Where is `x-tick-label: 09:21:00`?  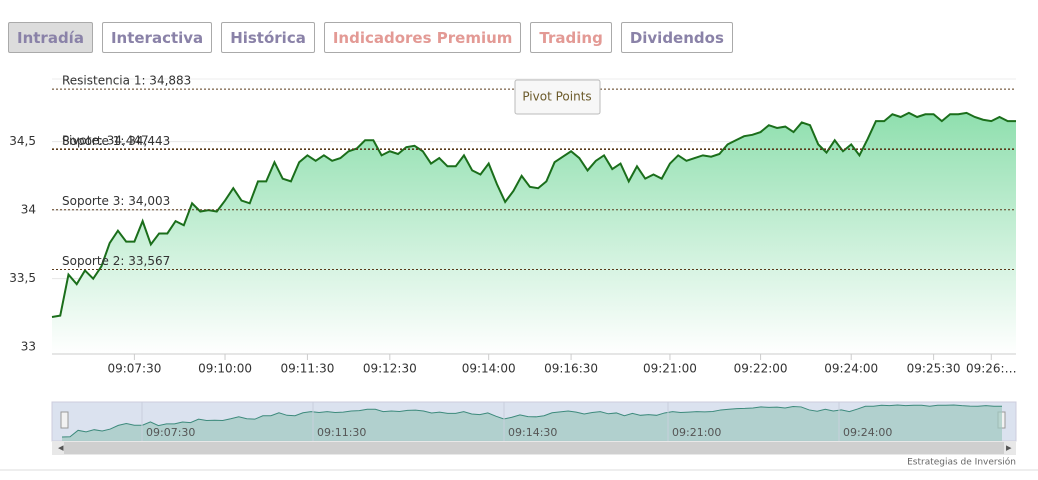 x-tick-label: 09:21:00 is located at coordinates (670, 369).